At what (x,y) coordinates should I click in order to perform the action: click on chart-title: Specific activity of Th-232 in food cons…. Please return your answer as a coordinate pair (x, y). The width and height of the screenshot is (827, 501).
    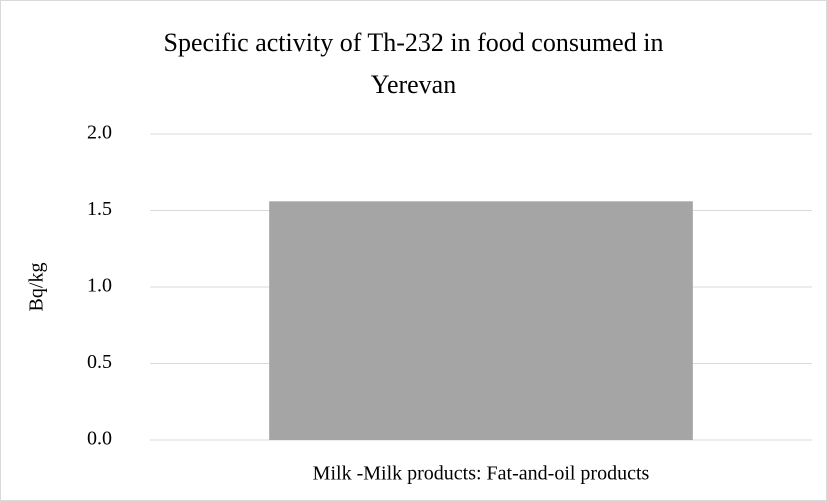
    Looking at the image, I should click on (413, 63).